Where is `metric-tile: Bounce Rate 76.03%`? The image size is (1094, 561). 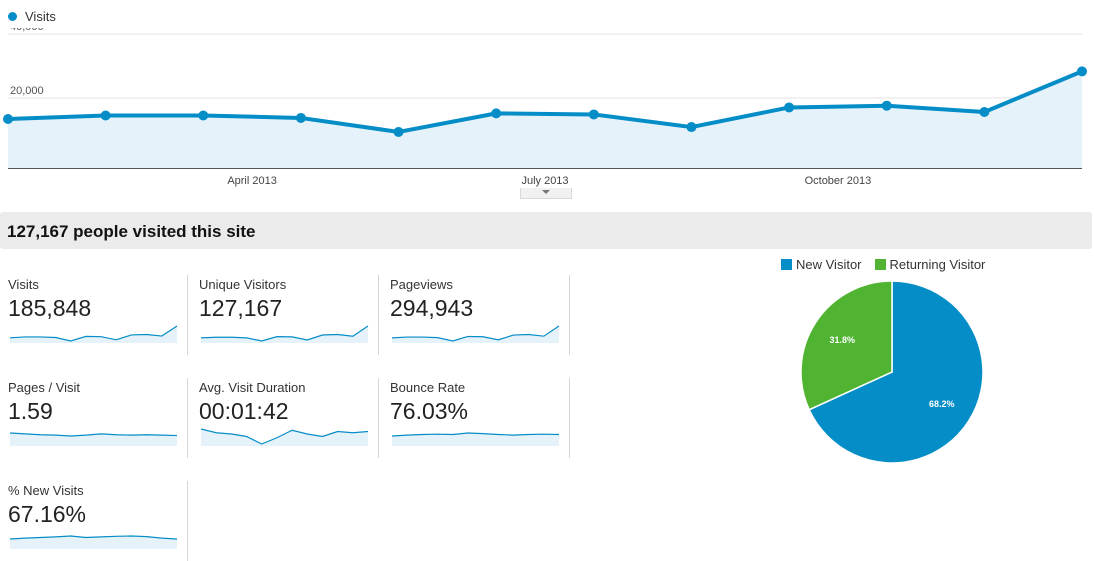 metric-tile: Bounce Rate 76.03% is located at coordinates (480, 418).